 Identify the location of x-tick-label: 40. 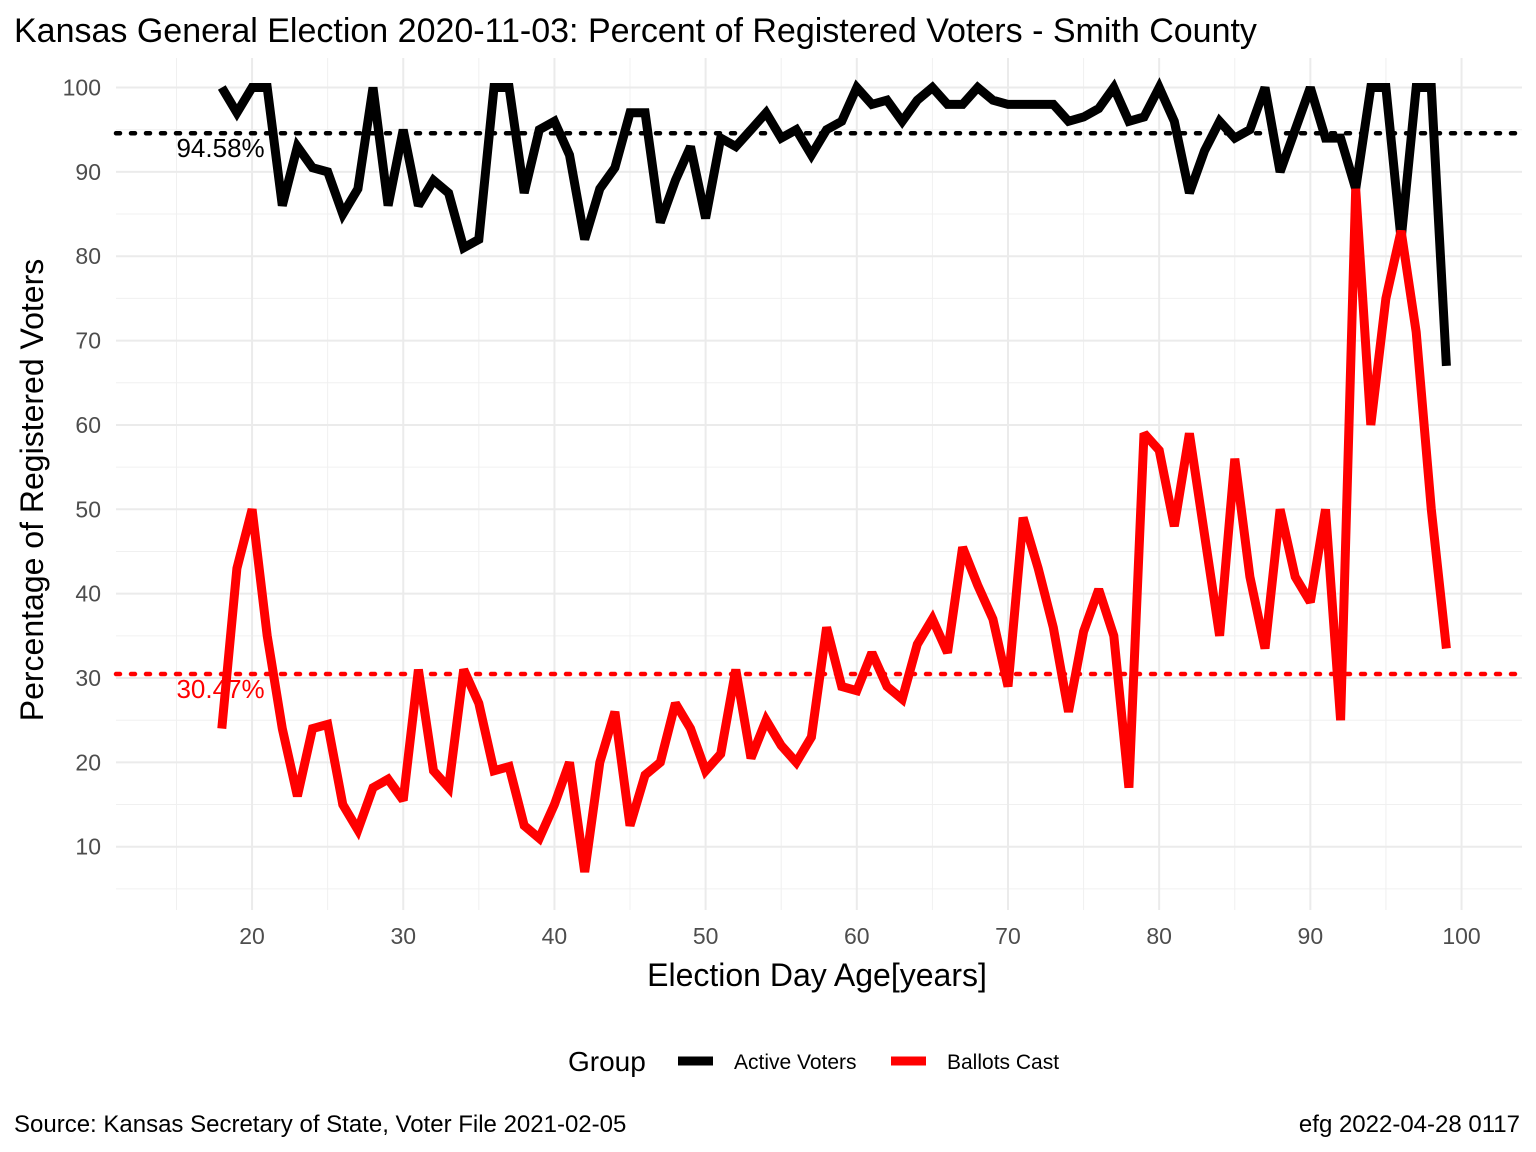
(555, 936).